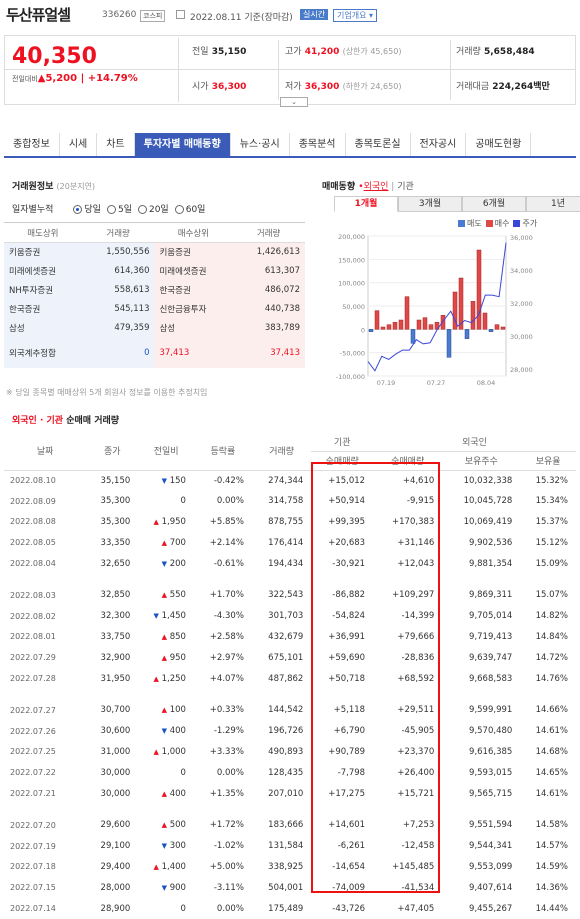  What do you see at coordinates (548, 461) in the screenshot?
I see `col-sub: 보유율` at bounding box center [548, 461].